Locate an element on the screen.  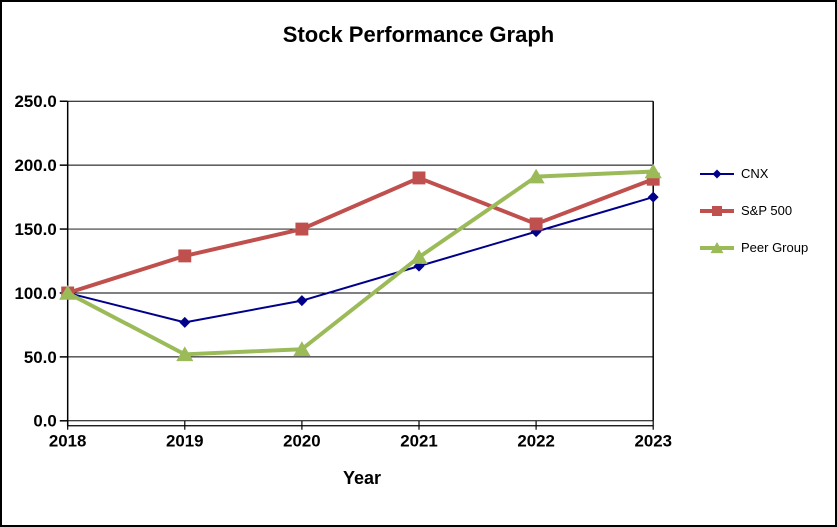
y-tick-label: 100.0 is located at coordinates (36, 293).